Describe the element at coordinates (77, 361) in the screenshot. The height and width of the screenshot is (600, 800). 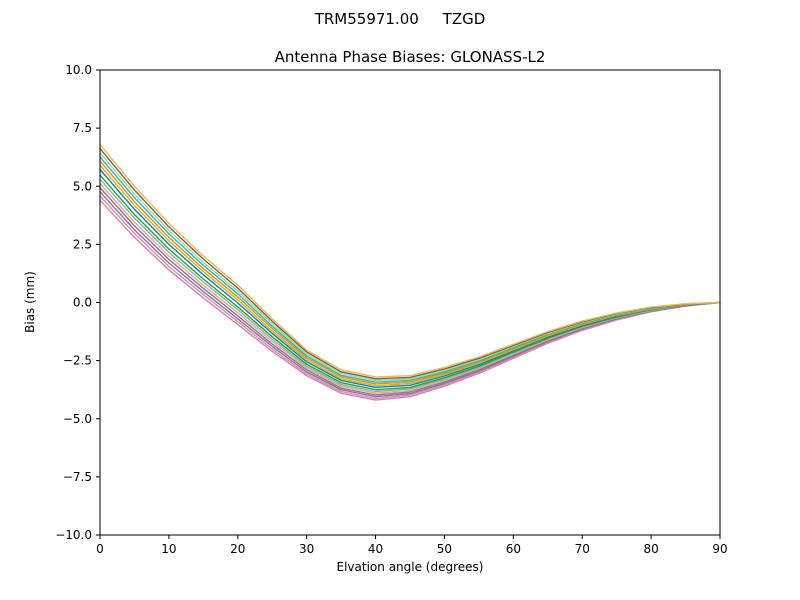
I see `y-tick-label: −2.5` at that location.